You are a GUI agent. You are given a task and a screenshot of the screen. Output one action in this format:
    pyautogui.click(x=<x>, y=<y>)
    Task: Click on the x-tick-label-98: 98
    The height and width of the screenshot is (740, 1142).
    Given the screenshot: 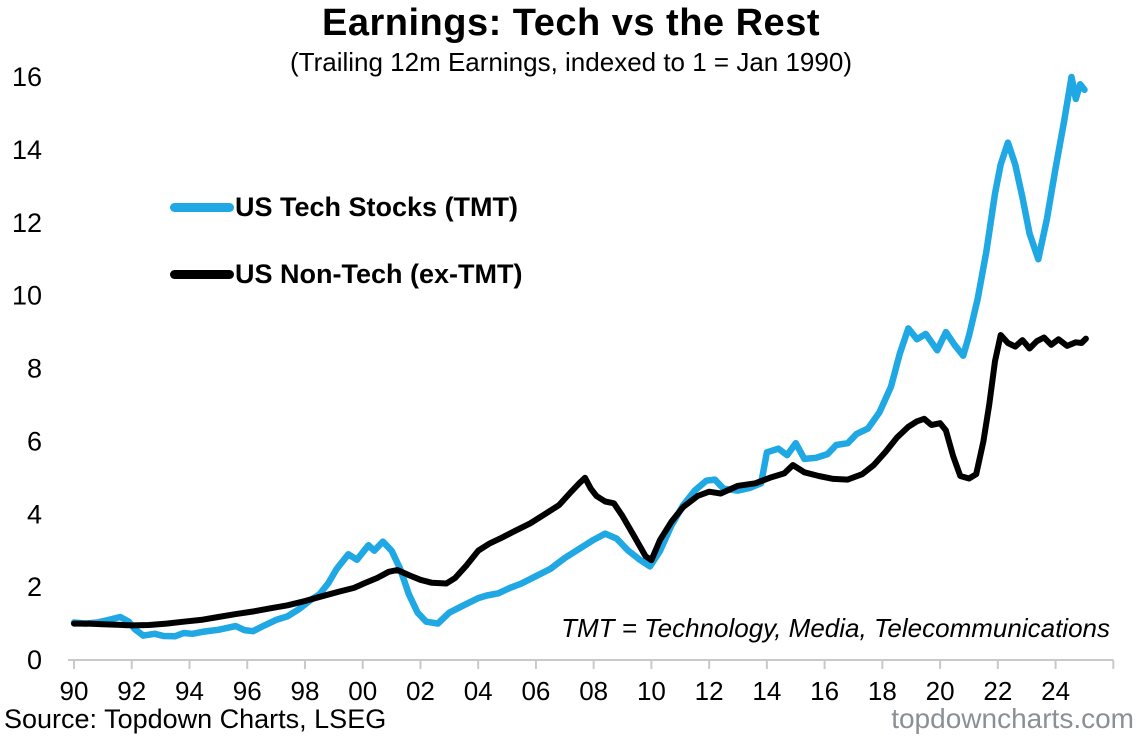 What is the action you would take?
    pyautogui.click(x=304, y=691)
    